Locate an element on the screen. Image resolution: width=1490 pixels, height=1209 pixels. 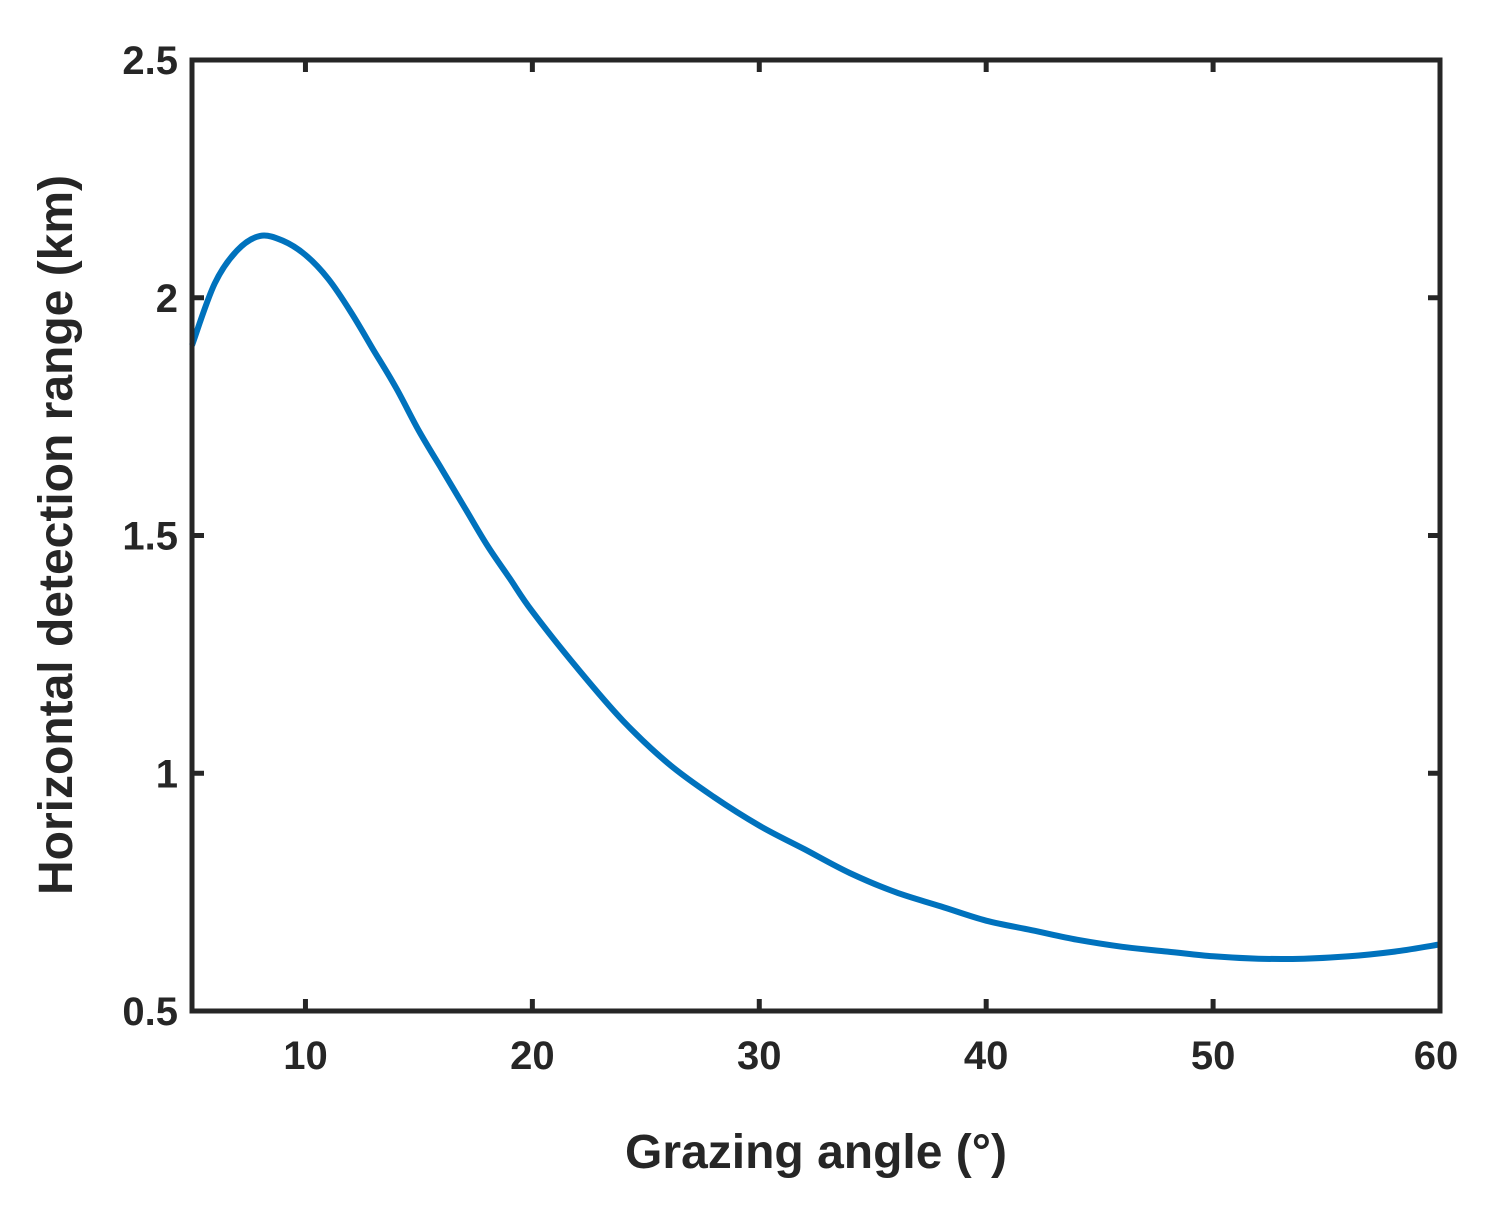
y-tick-label: 1 is located at coordinates (167, 774).